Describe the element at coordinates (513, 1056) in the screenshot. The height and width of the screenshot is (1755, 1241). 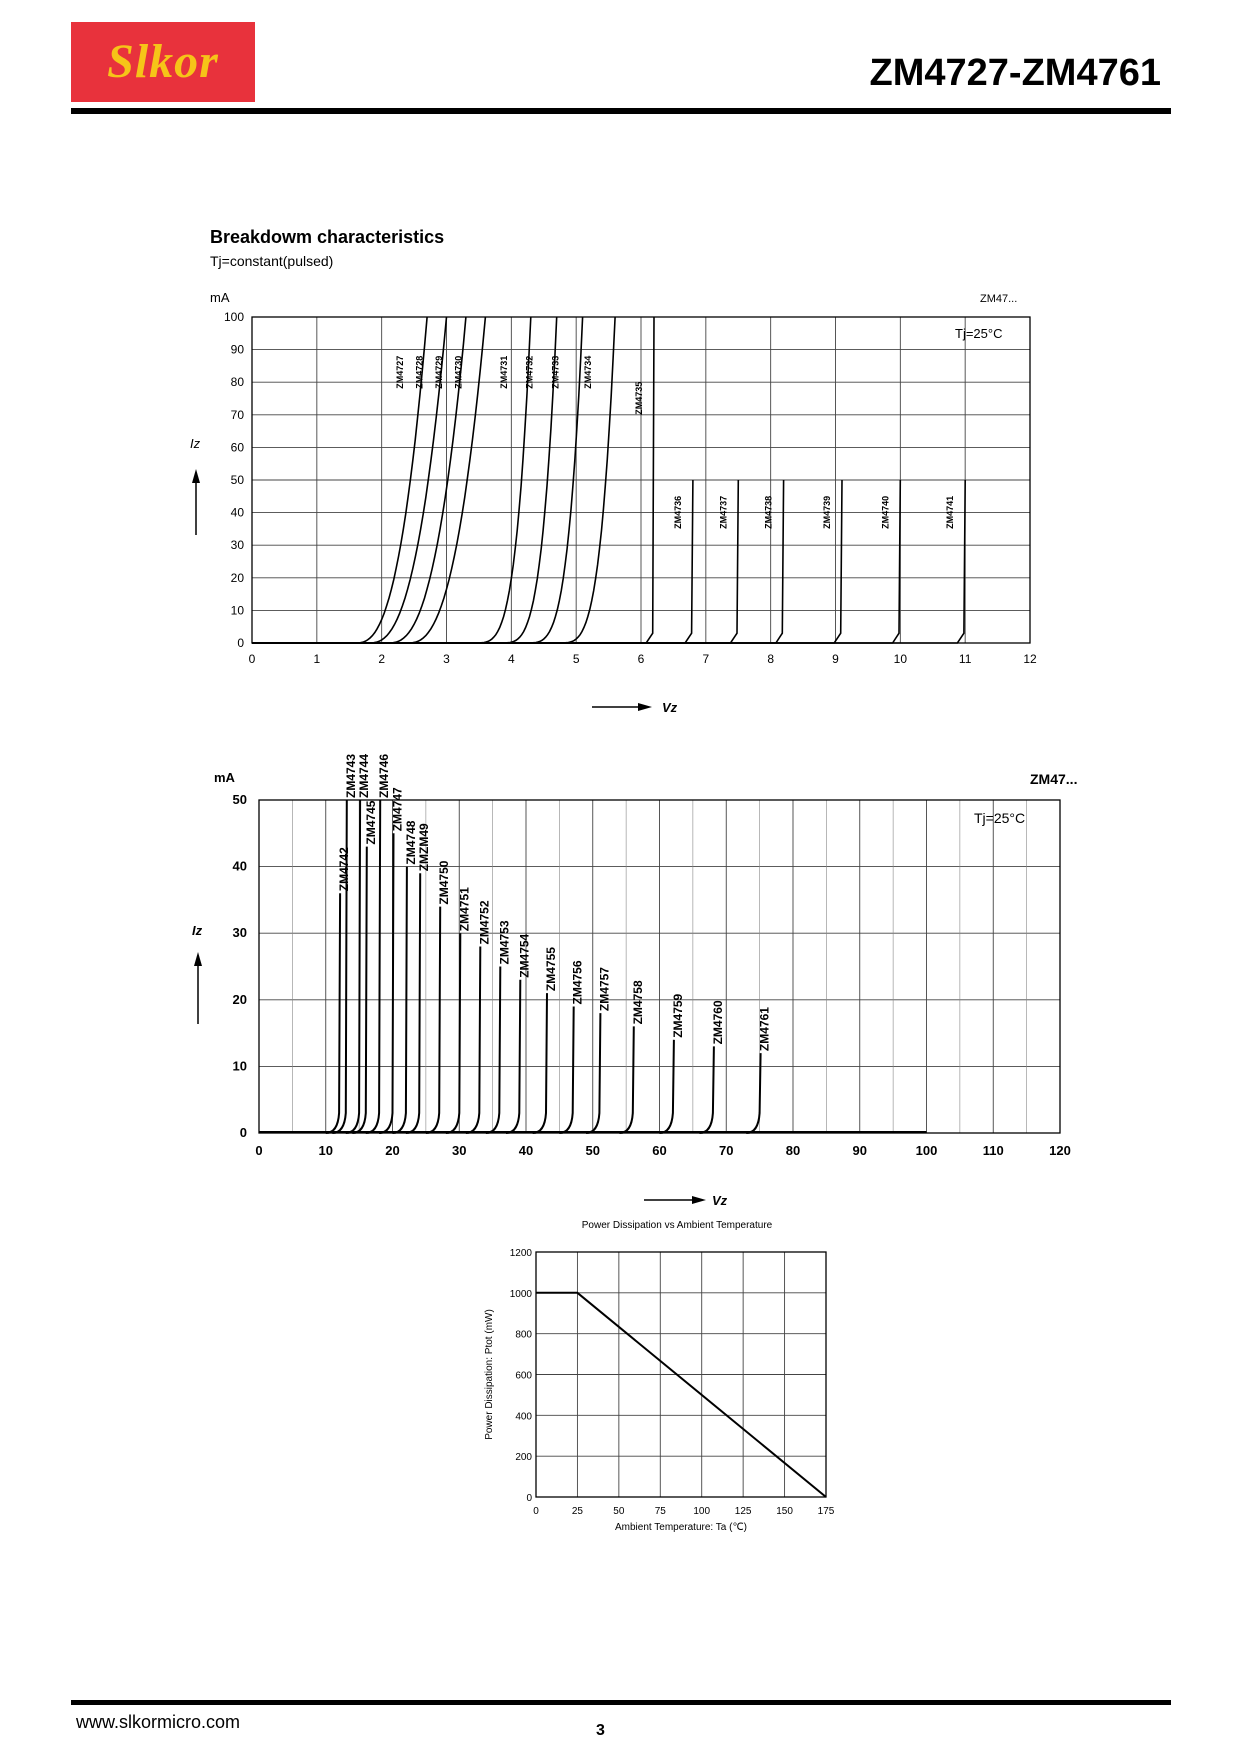
I see `chart2-curve-zm4754` at that location.